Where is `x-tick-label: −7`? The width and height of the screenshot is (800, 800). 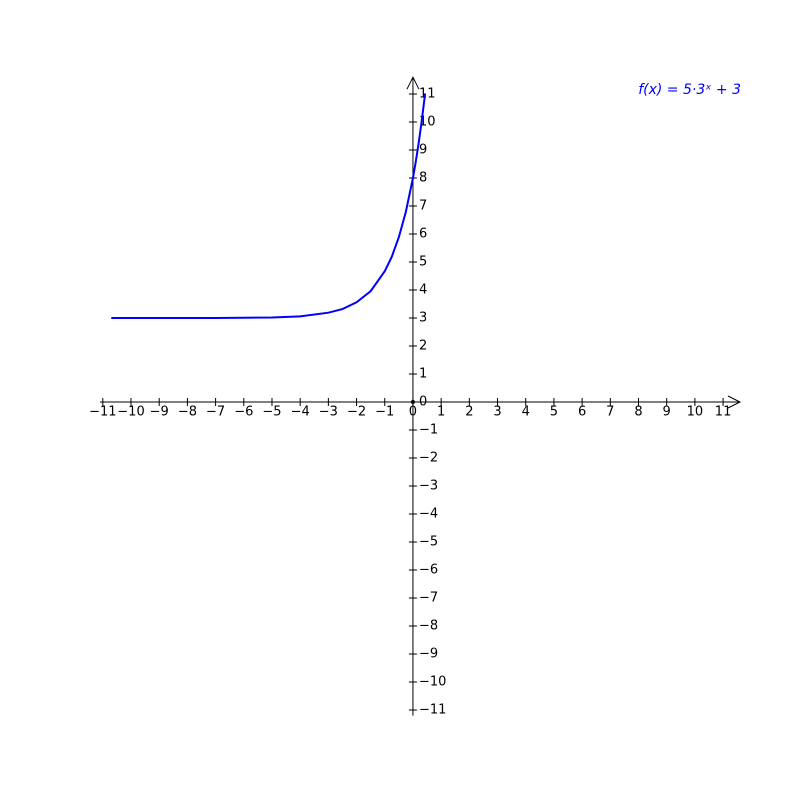 x-tick-label: −7 is located at coordinates (215, 412).